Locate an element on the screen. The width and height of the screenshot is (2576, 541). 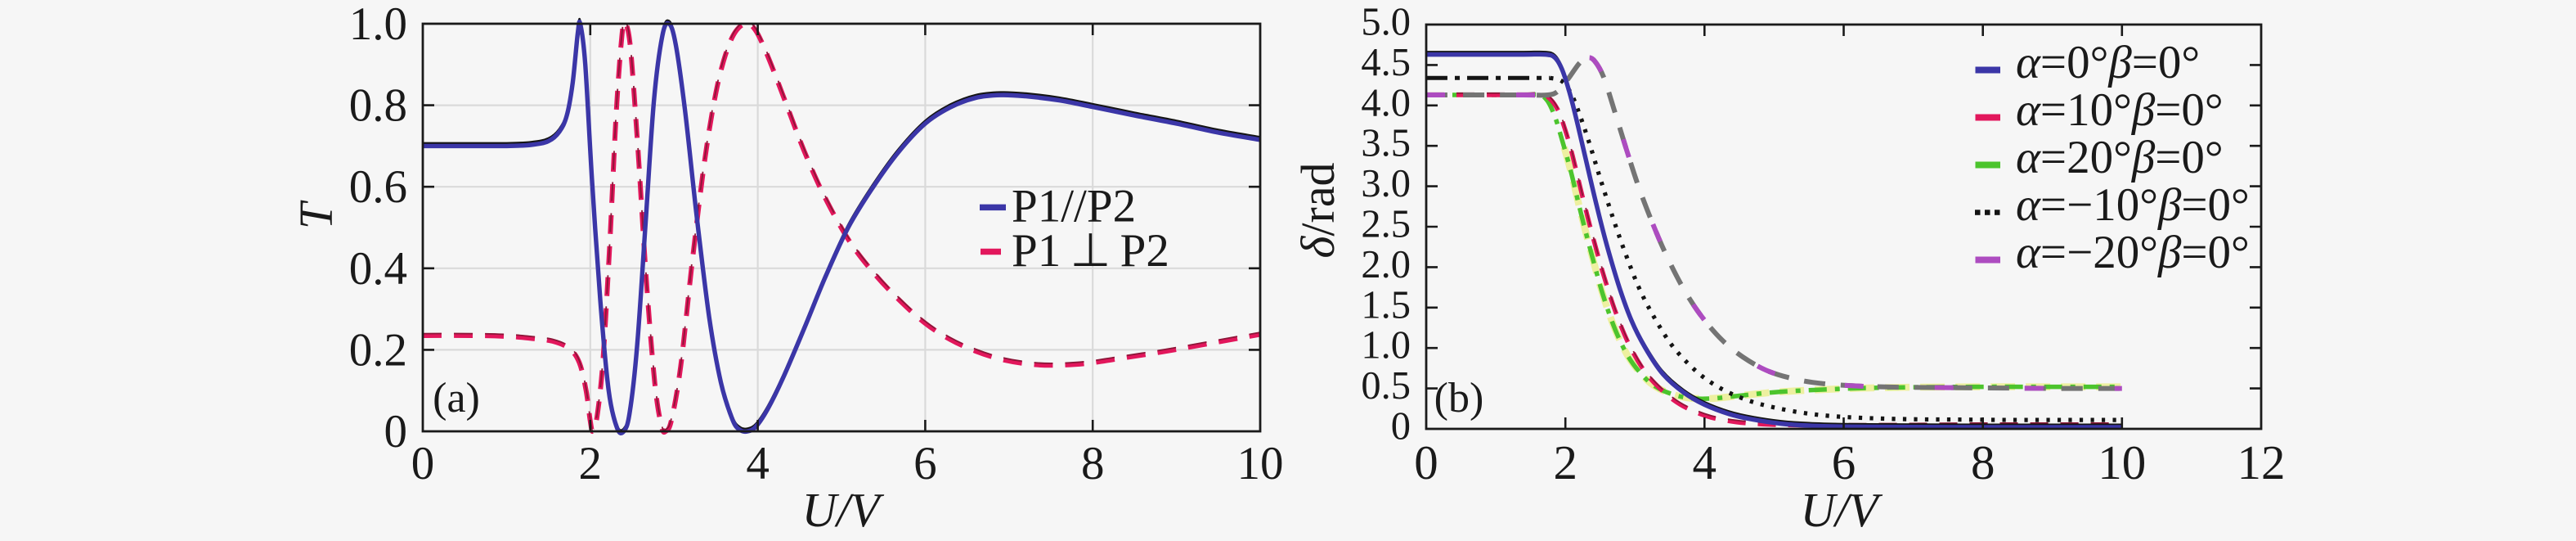
svg-text: 0.2 is located at coordinates (378, 350).